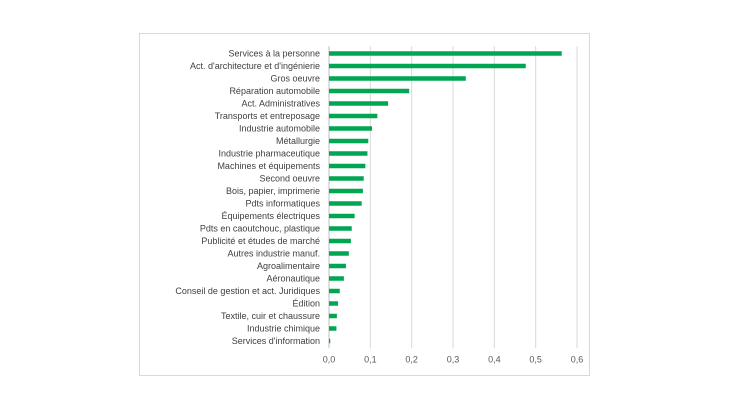 The height and width of the screenshot is (410, 730). What do you see at coordinates (270, 316) in the screenshot?
I see `category-label: Textile, cuir et chaussure` at bounding box center [270, 316].